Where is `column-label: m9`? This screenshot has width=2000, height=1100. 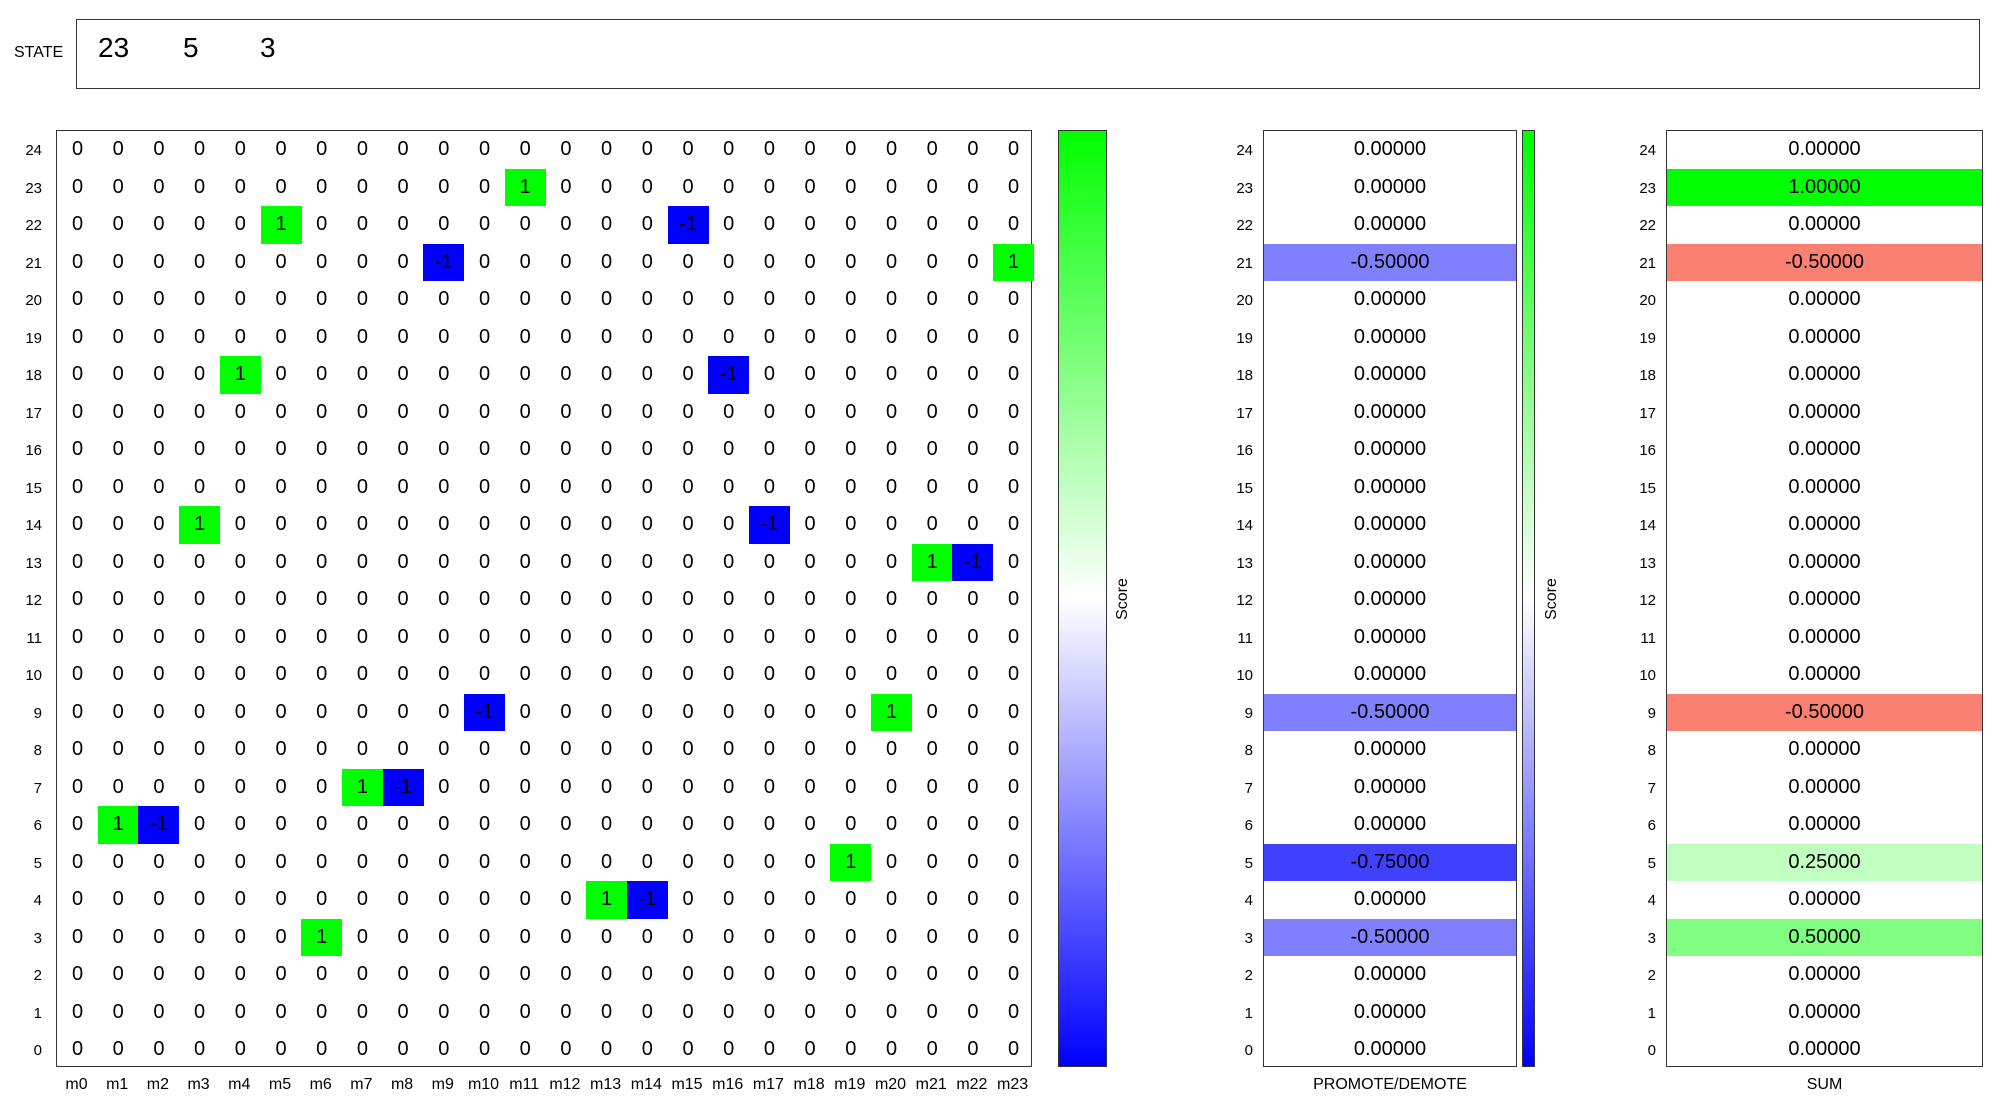 column-label: m9 is located at coordinates (442, 1084).